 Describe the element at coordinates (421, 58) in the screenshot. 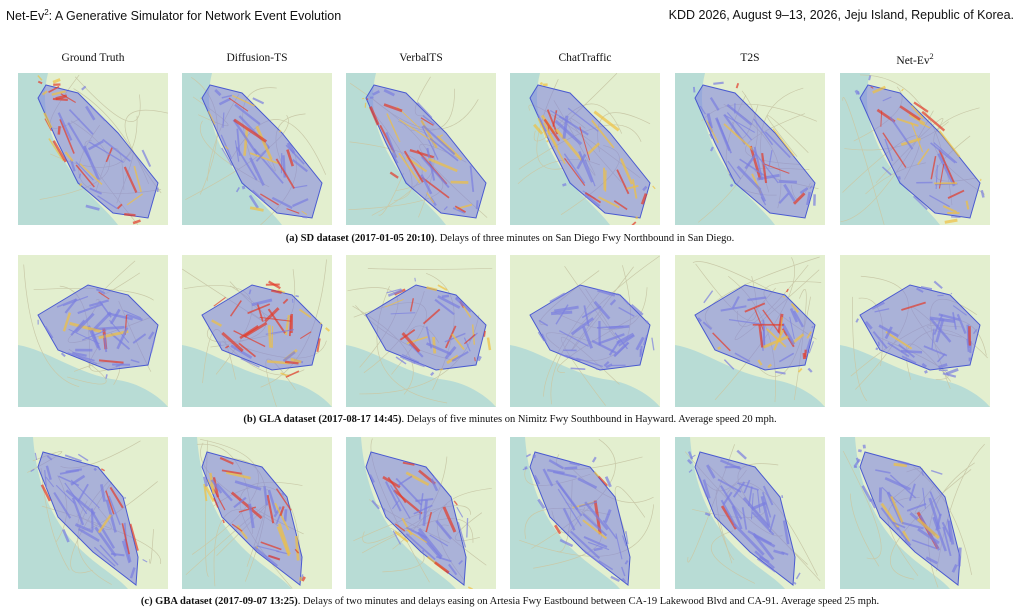

I see `column-title: VerbalTS` at that location.